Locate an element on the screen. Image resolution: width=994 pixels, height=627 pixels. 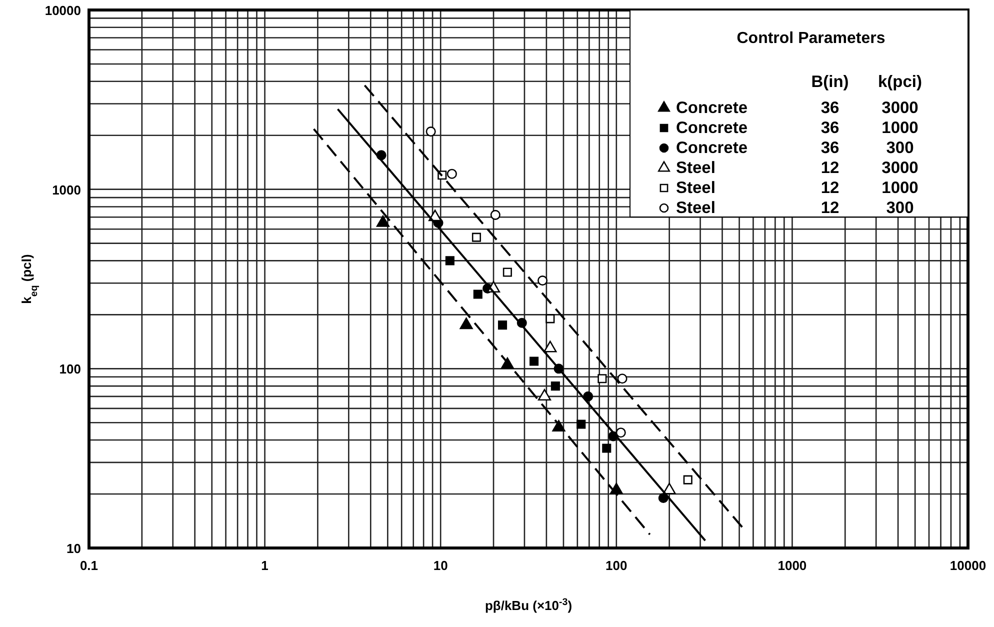
annotation: B(in) is located at coordinates (830, 82).